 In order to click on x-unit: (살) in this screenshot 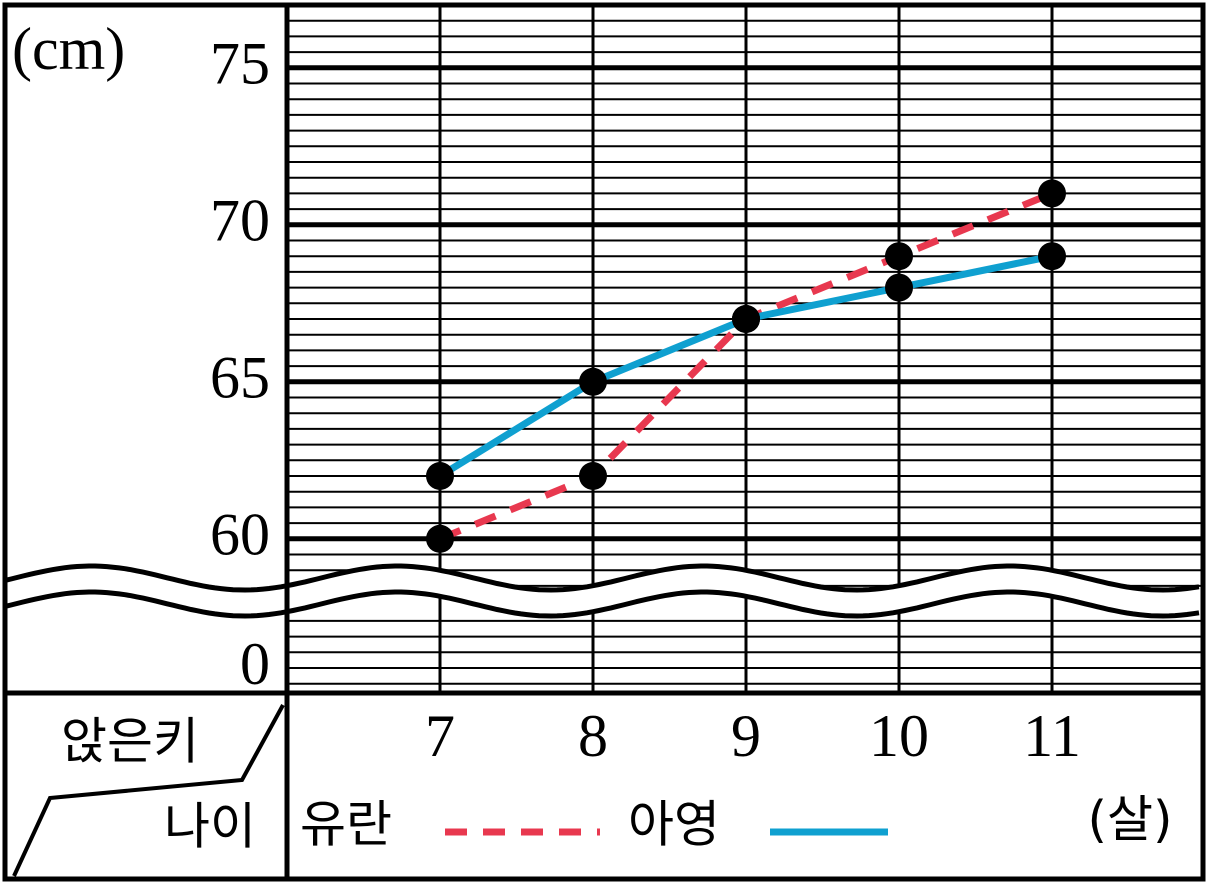, I will do `click(1129, 820)`.